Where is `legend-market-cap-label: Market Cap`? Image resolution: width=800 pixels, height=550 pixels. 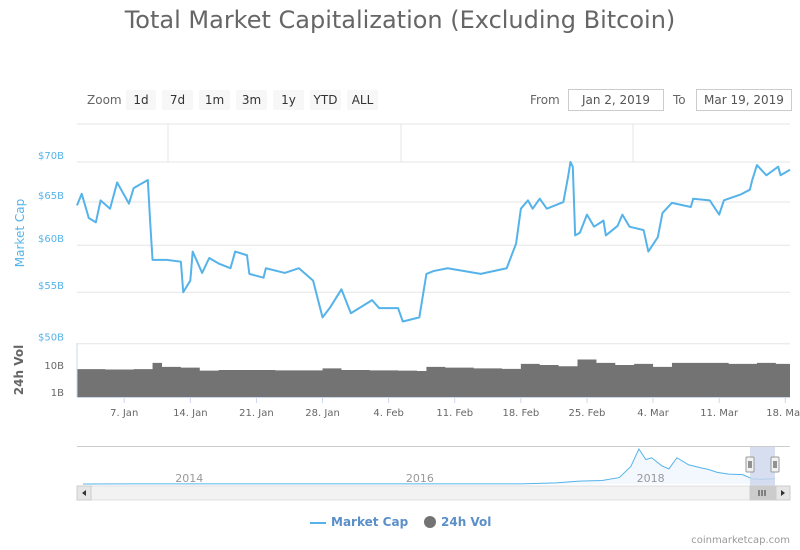
legend-market-cap-label: Market Cap is located at coordinates (370, 522).